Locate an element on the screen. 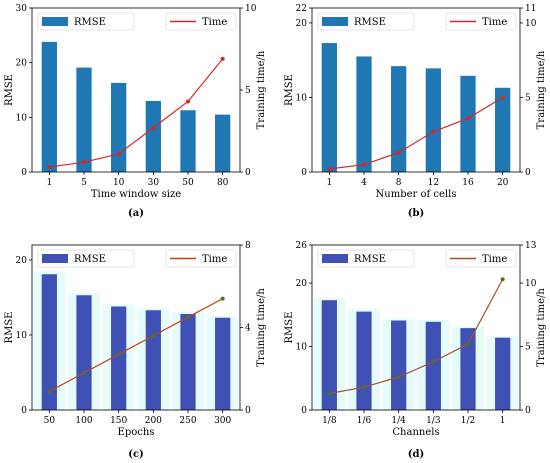 The width and height of the screenshot is (550, 463). x-tick-label: 150 is located at coordinates (118, 421).